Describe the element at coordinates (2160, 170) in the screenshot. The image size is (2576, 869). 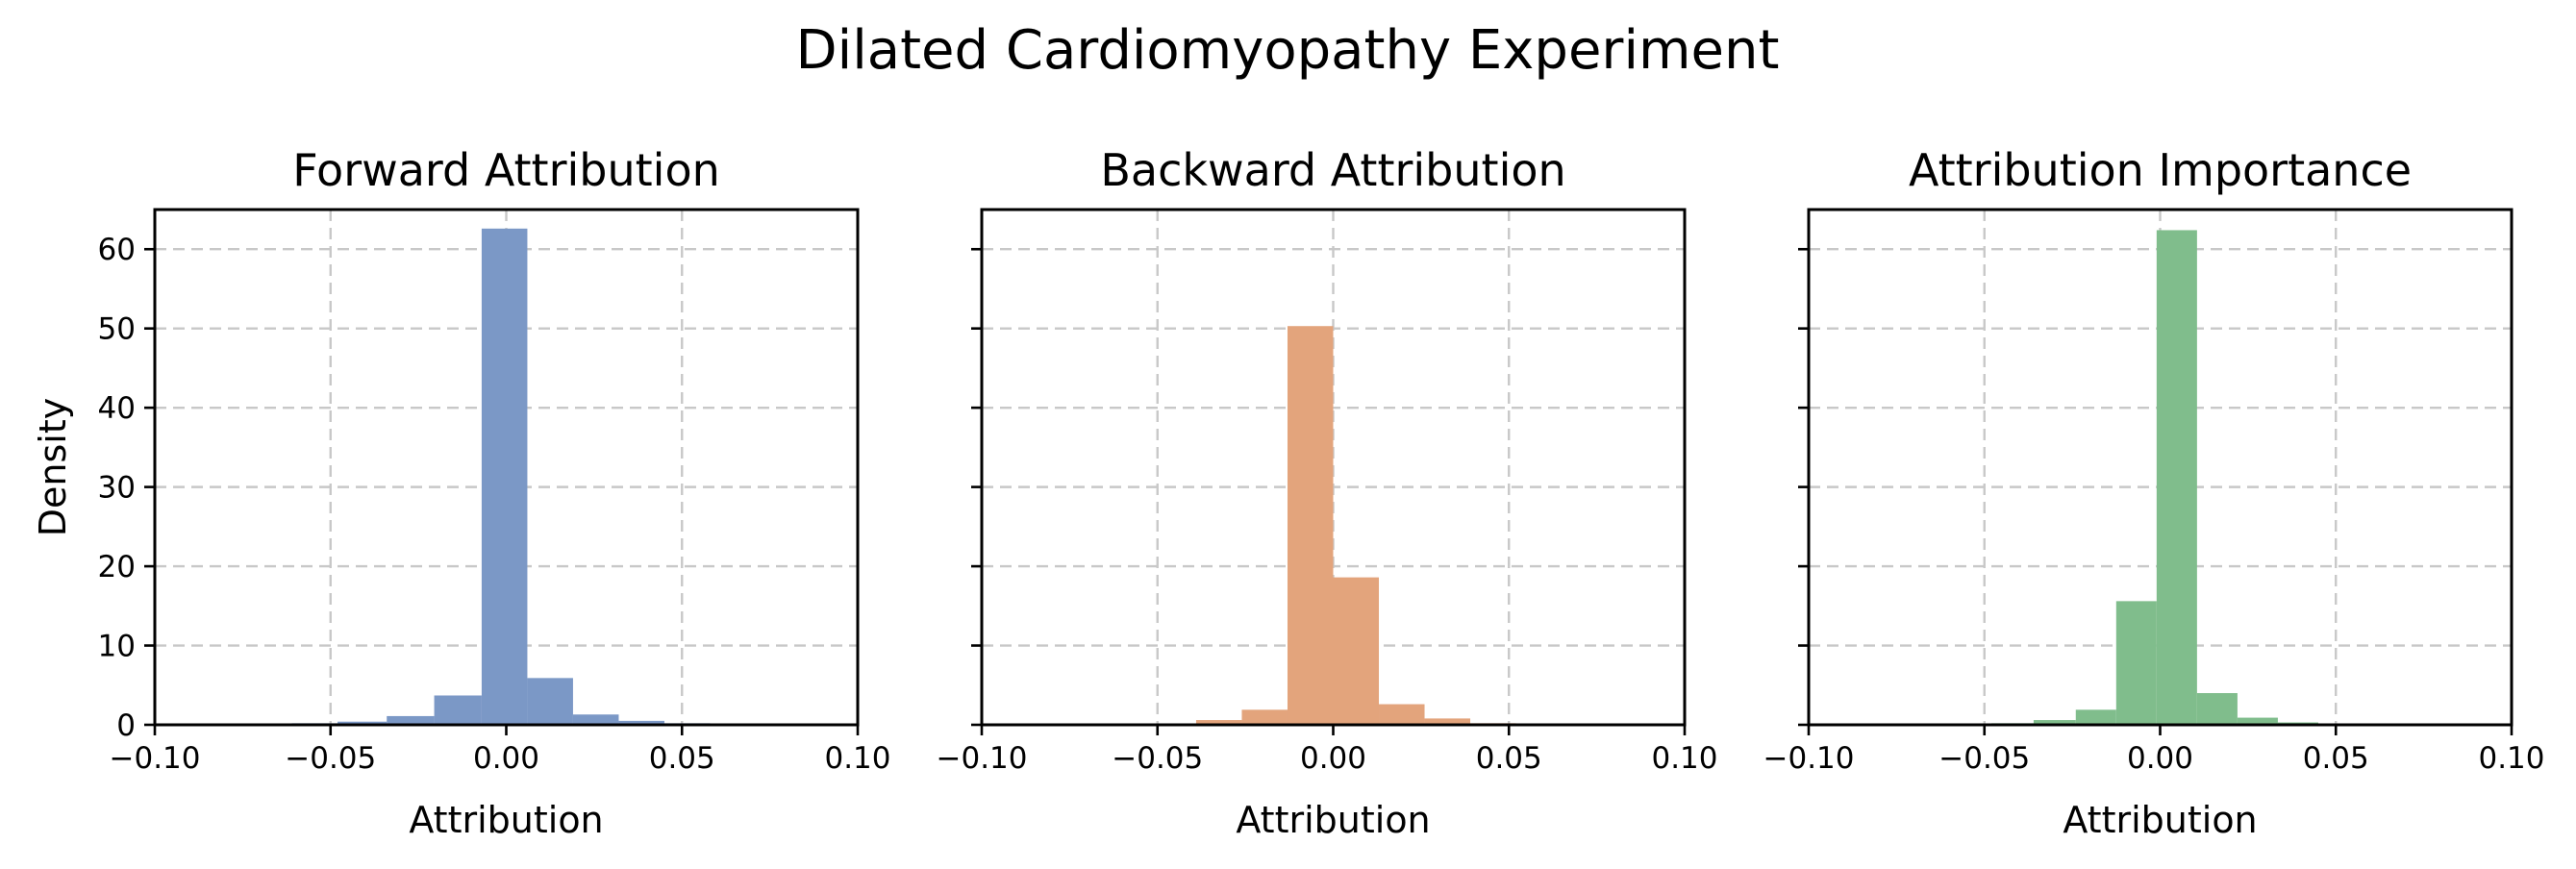
I see `panel-title: Attribution Importance` at that location.